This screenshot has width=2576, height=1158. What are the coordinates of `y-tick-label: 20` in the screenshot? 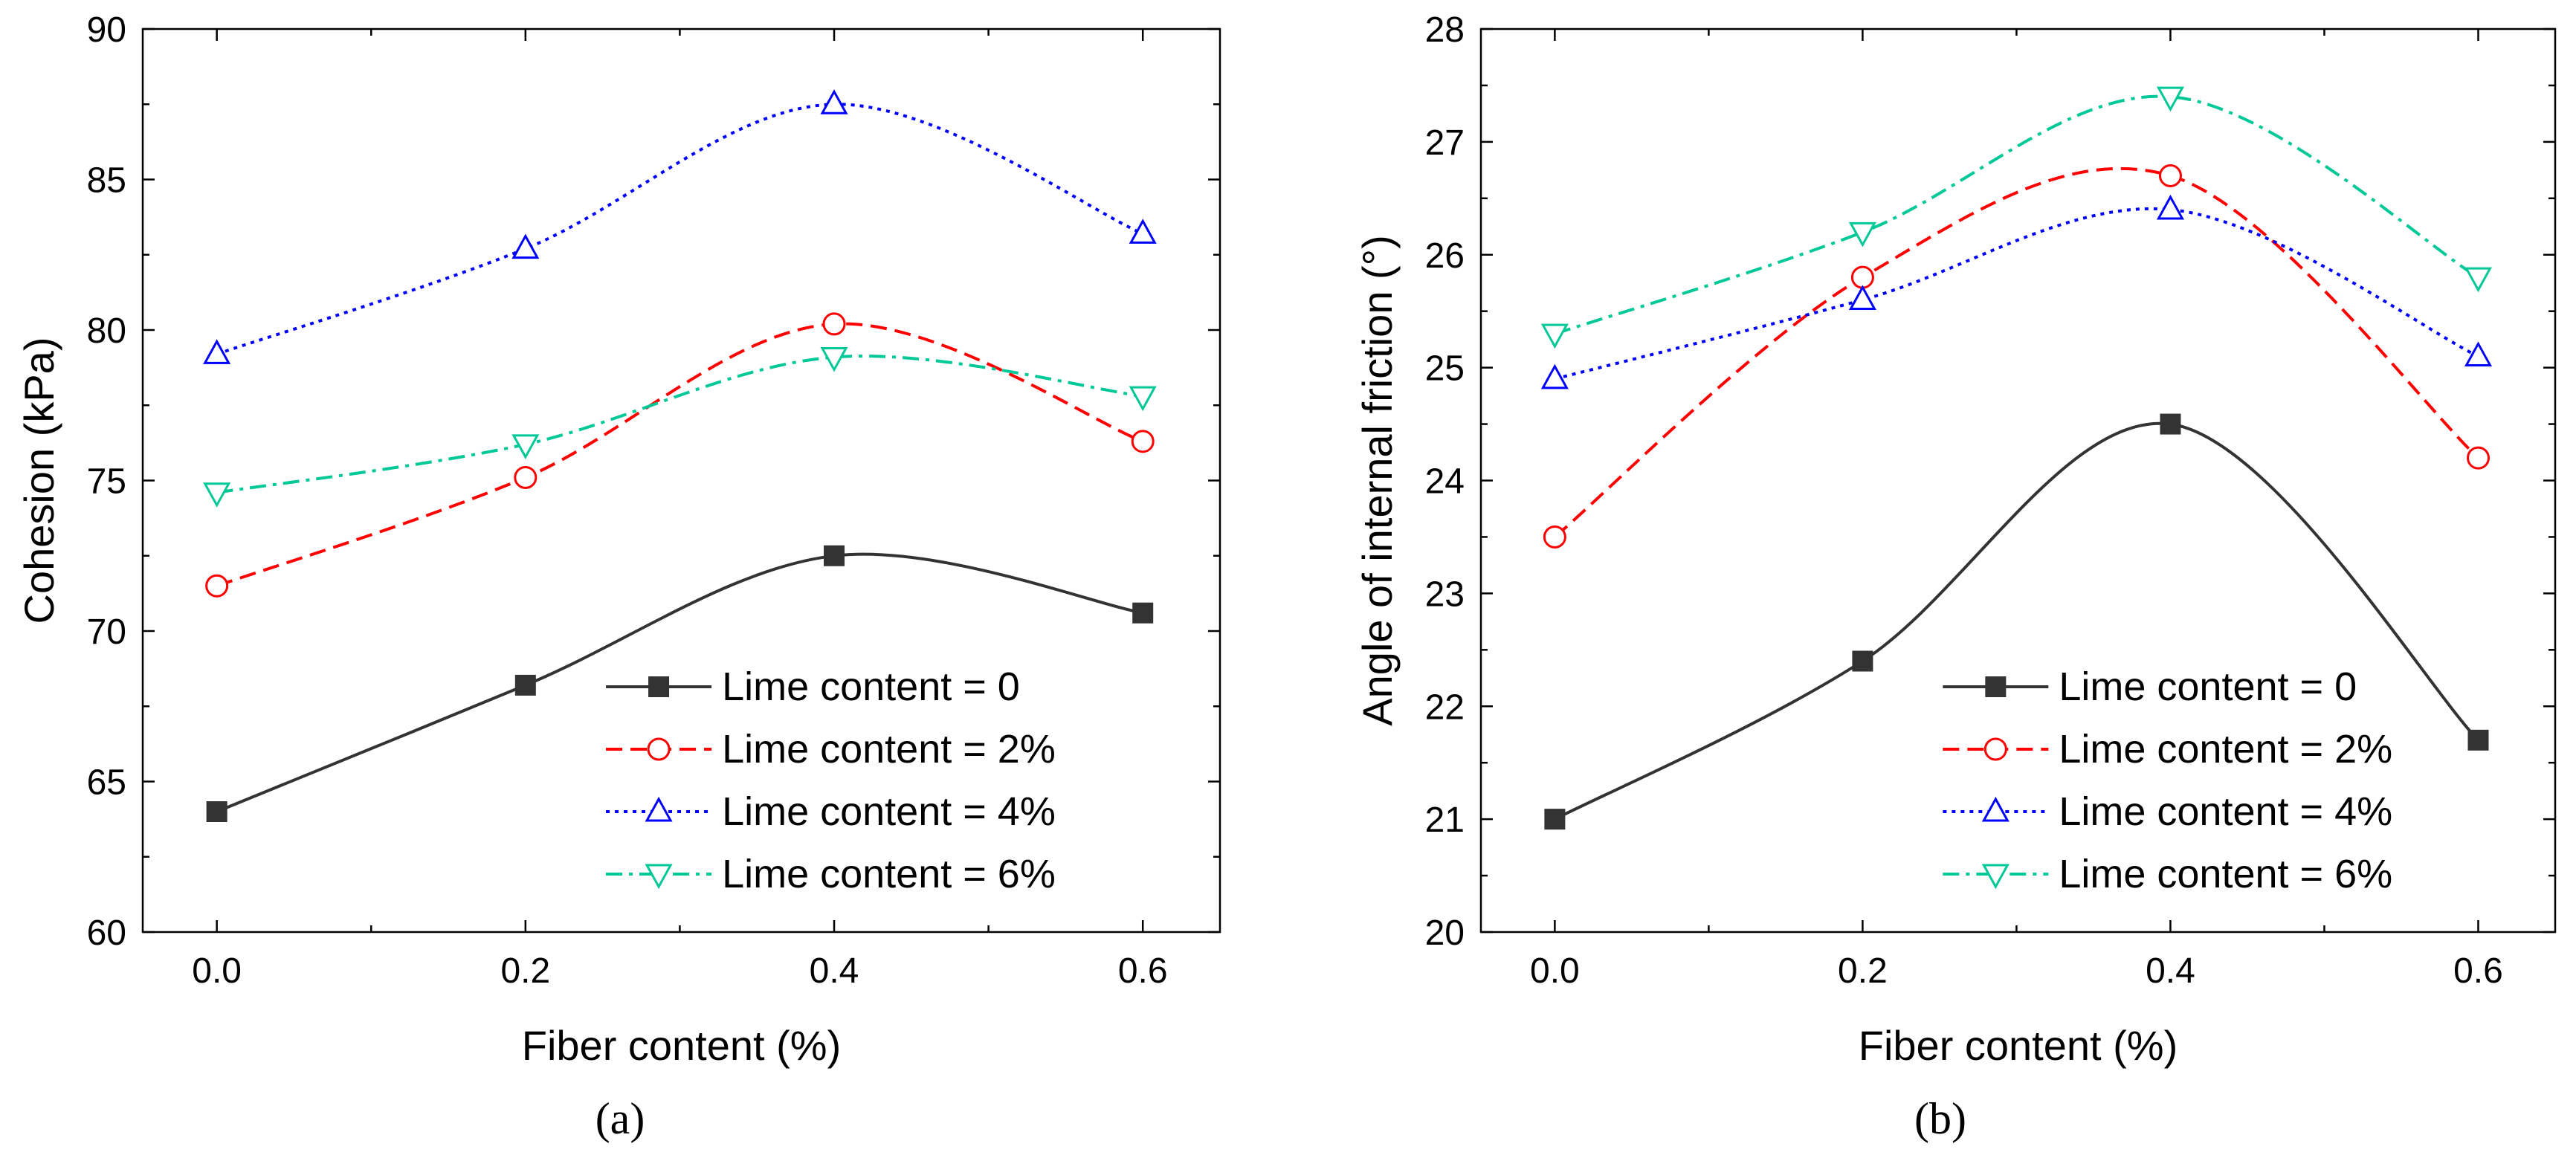 It's located at (1445, 933).